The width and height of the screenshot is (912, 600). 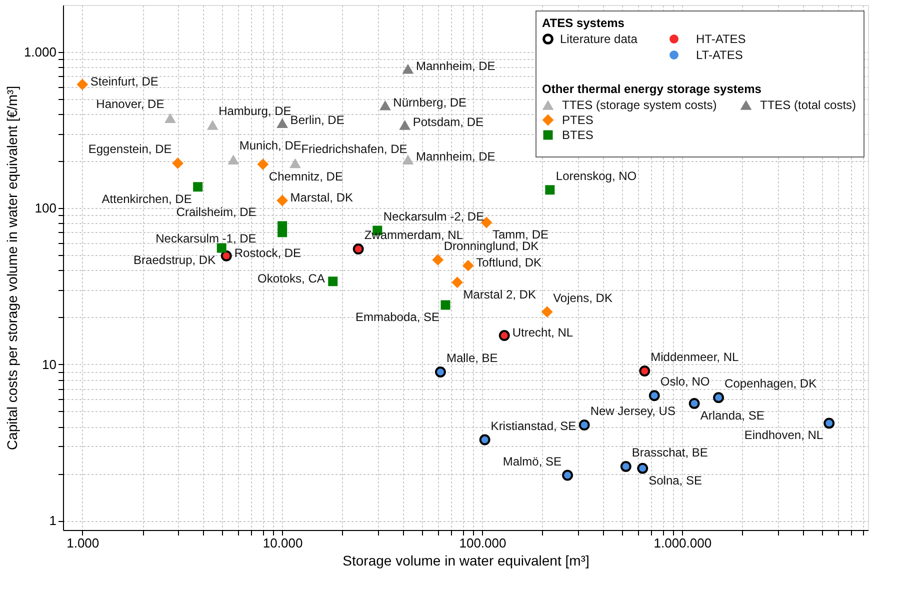 I want to click on annotation: Nürnberg, DE, so click(x=430, y=102).